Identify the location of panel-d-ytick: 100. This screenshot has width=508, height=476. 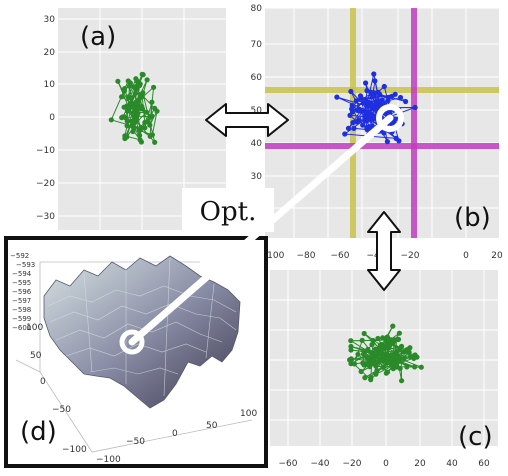
(34, 328).